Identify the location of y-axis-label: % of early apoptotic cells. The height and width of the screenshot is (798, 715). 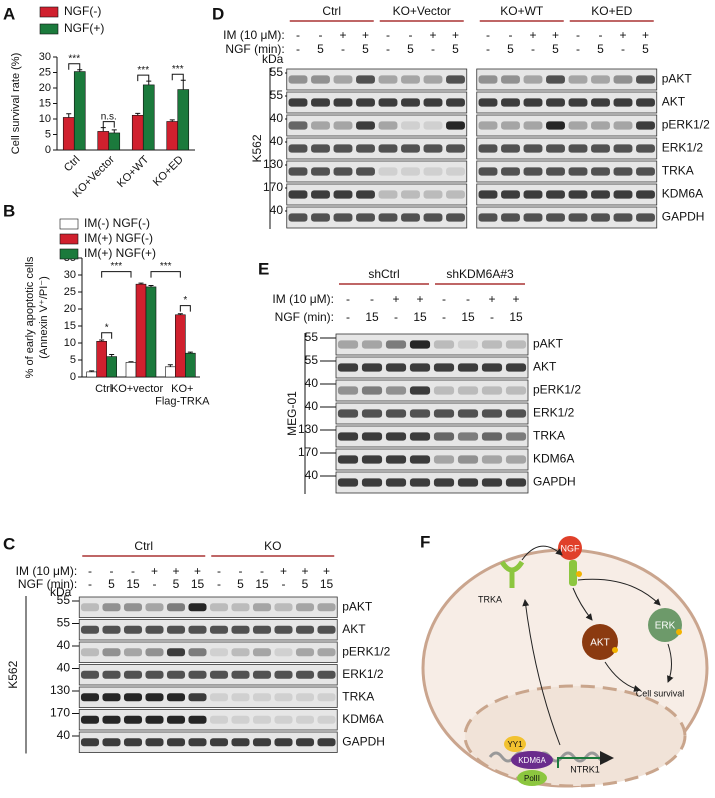
(30, 317).